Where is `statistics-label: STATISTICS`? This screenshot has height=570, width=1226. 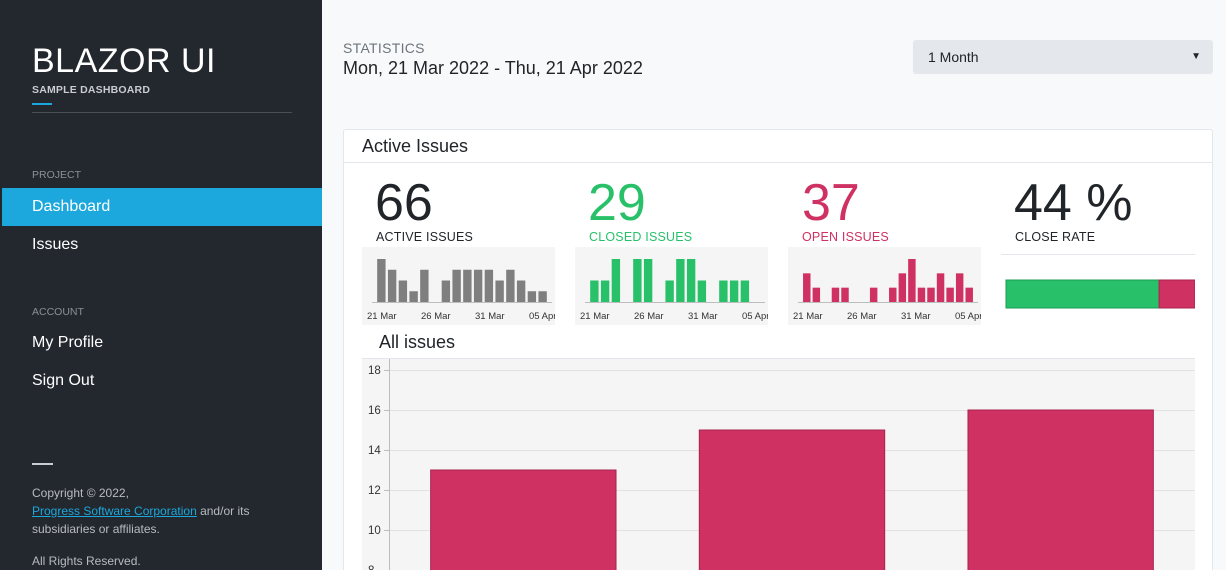
statistics-label: STATISTICS is located at coordinates (384, 48).